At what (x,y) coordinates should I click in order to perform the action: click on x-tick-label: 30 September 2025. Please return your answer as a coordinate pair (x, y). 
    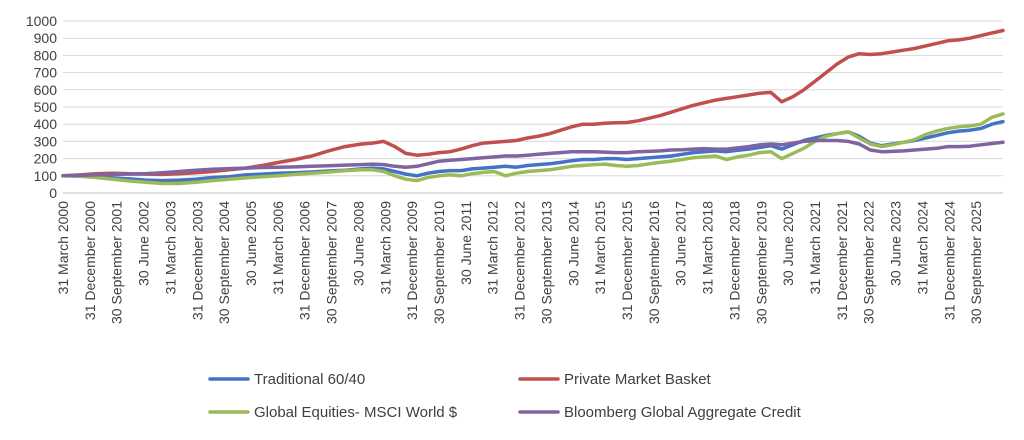
    Looking at the image, I should click on (976, 262).